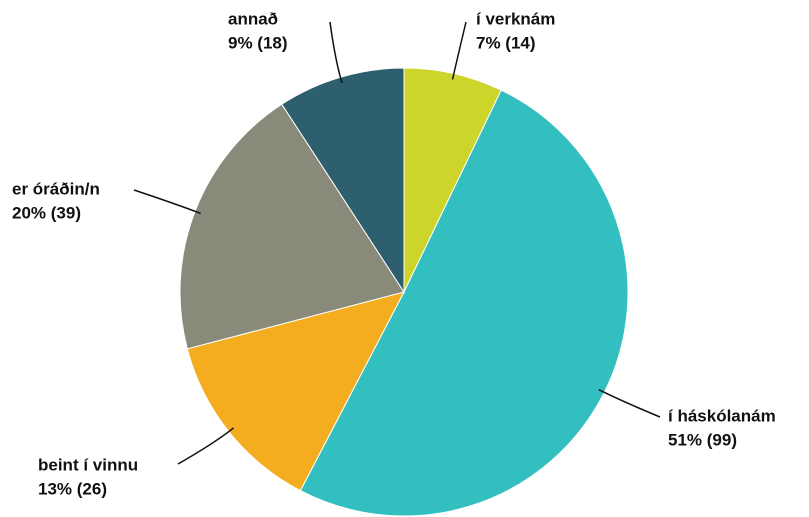 The image size is (809, 517). I want to click on slice-label: er óráðin/n, so click(56, 188).